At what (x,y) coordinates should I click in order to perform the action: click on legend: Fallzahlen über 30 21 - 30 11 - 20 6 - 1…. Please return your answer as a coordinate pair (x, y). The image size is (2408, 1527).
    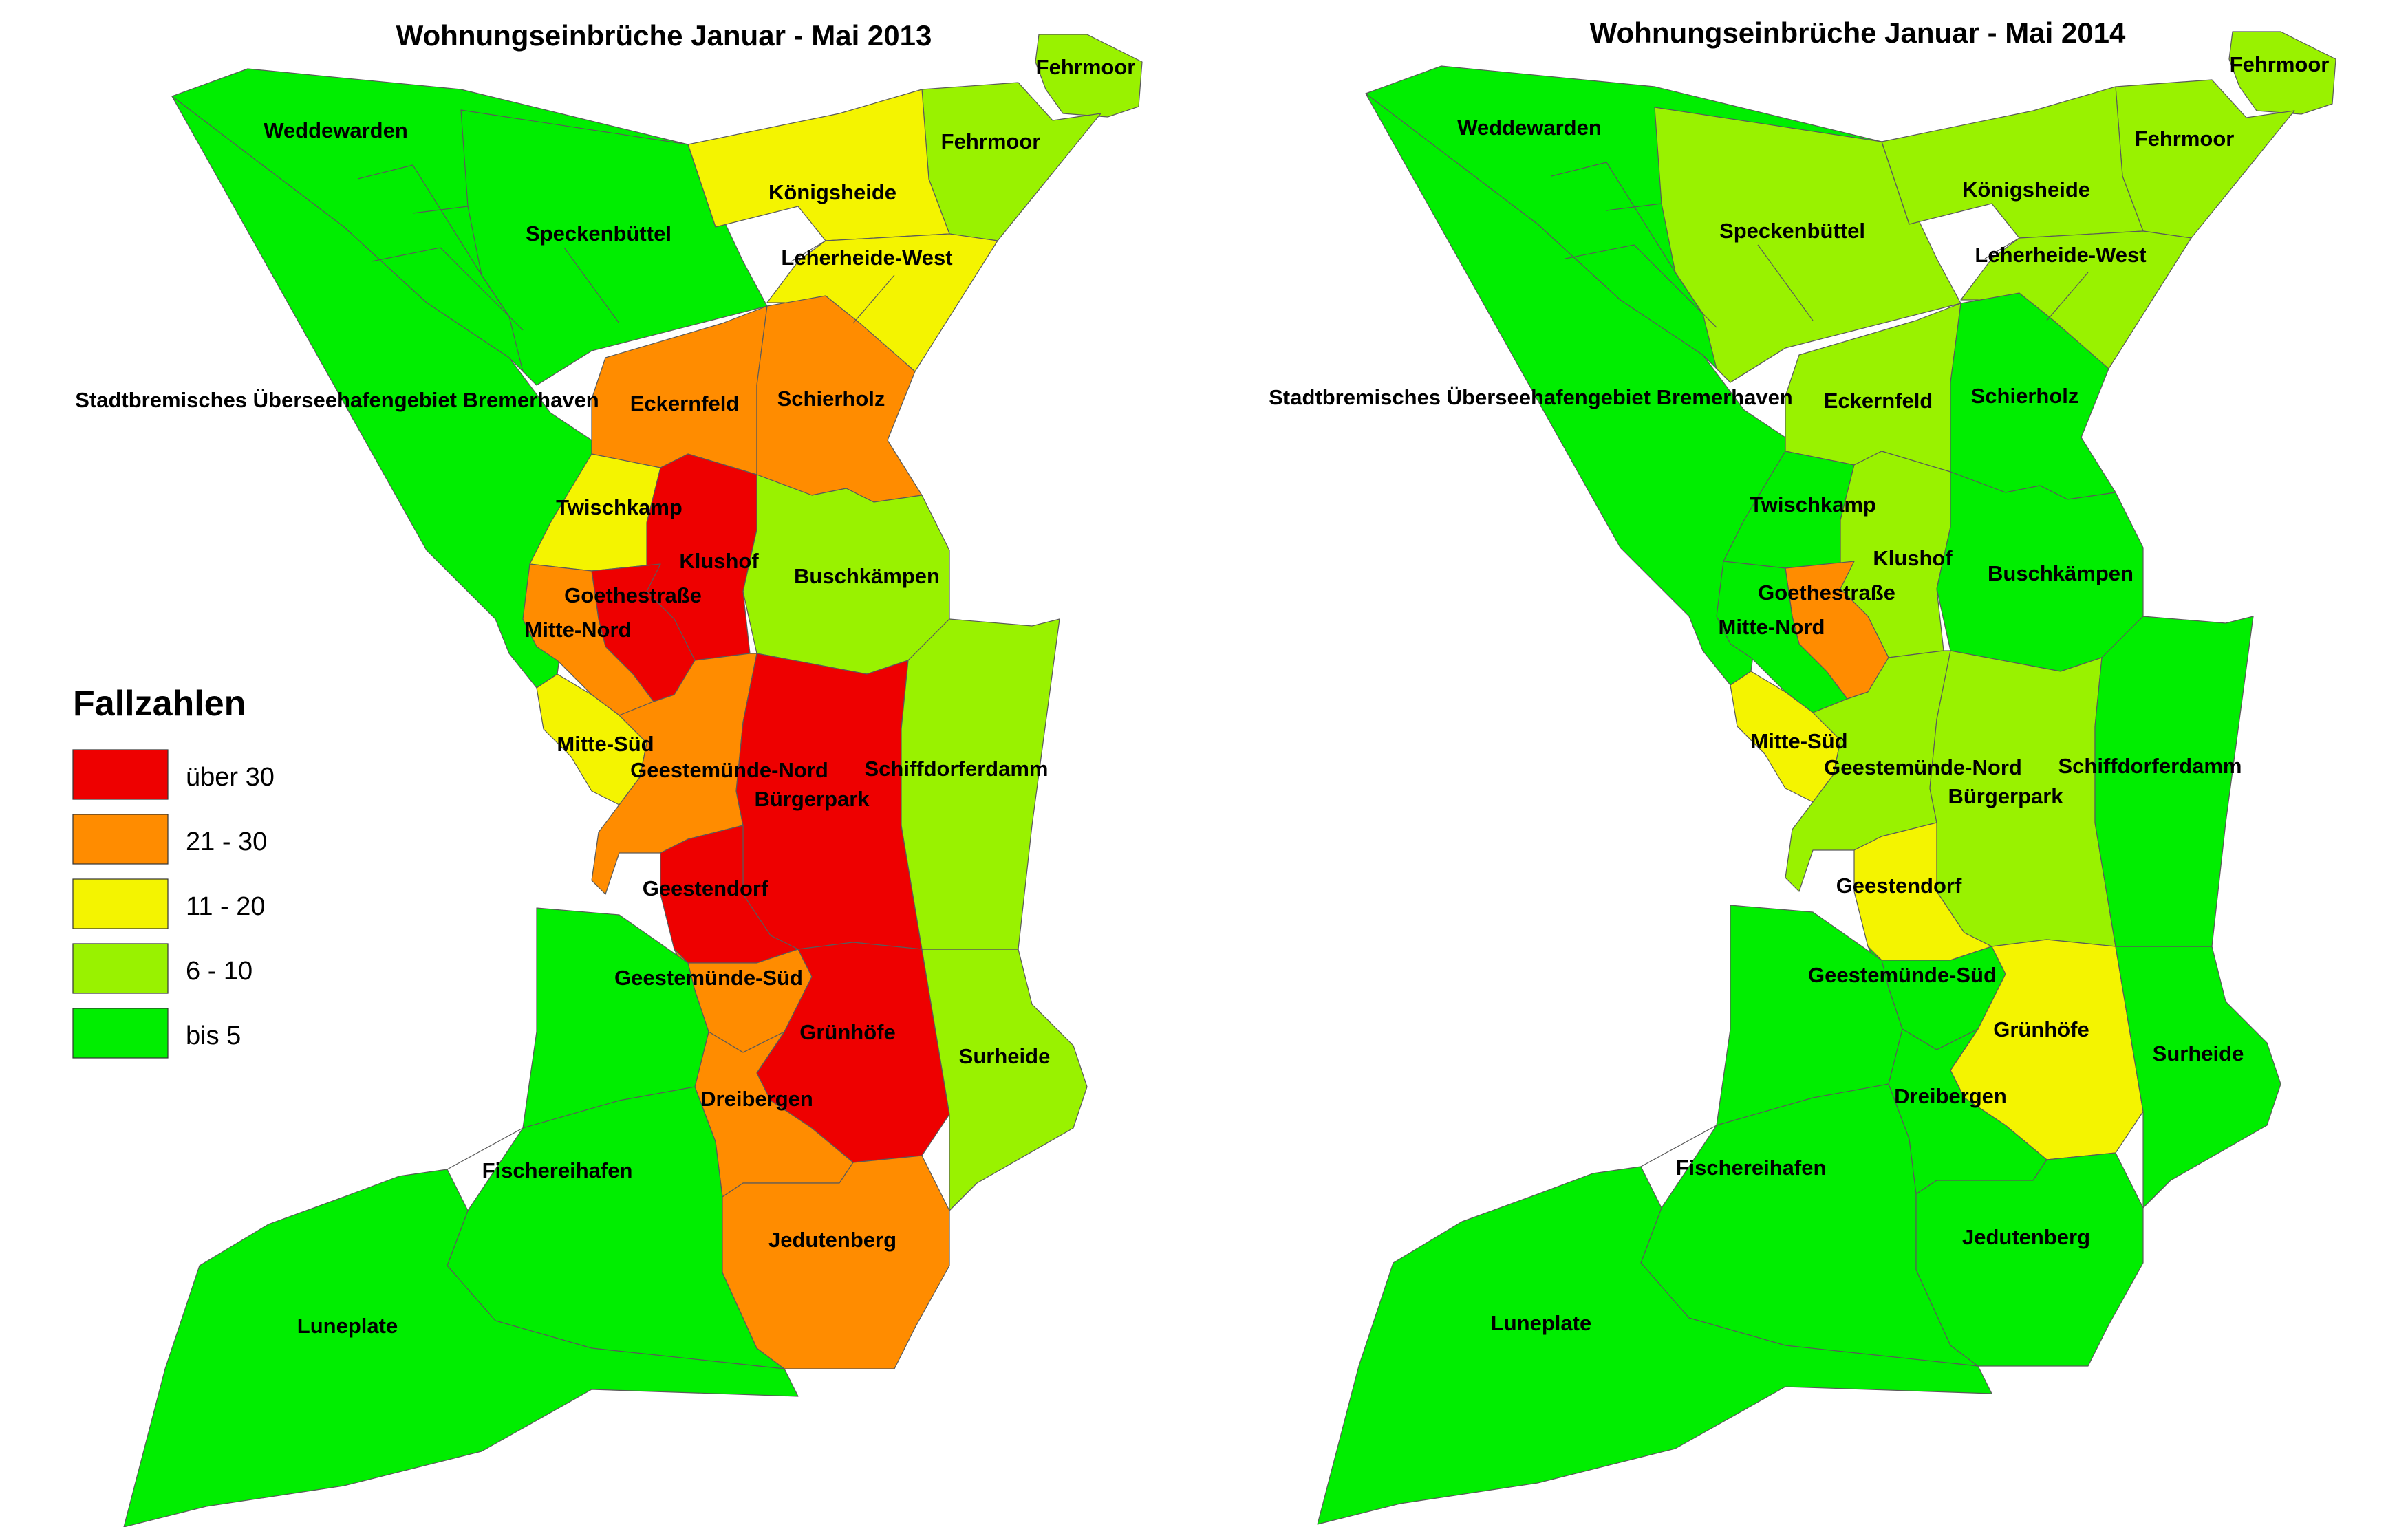
    Looking at the image, I should click on (173, 871).